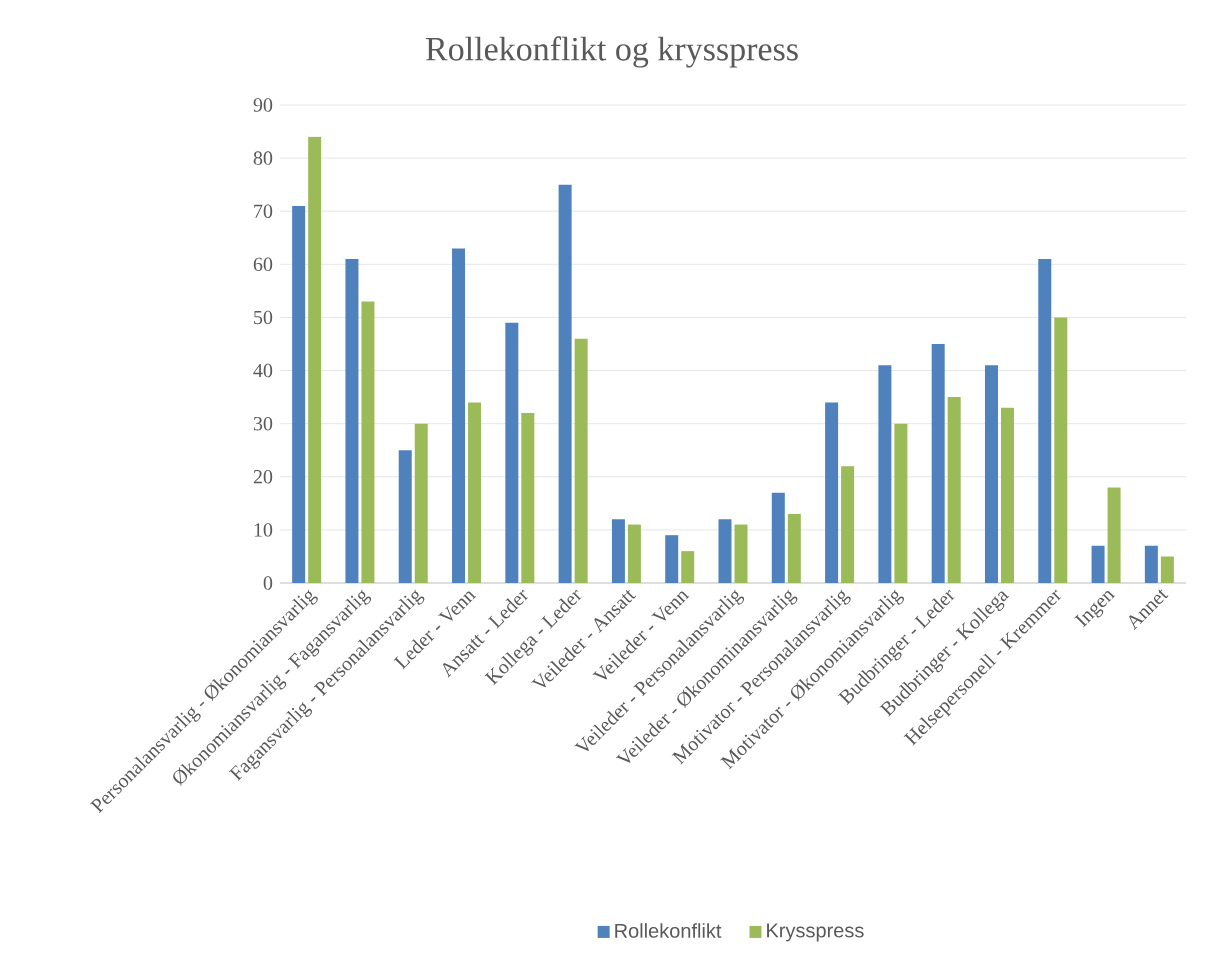  What do you see at coordinates (815, 932) in the screenshot?
I see `legend-label: Krysspress` at bounding box center [815, 932].